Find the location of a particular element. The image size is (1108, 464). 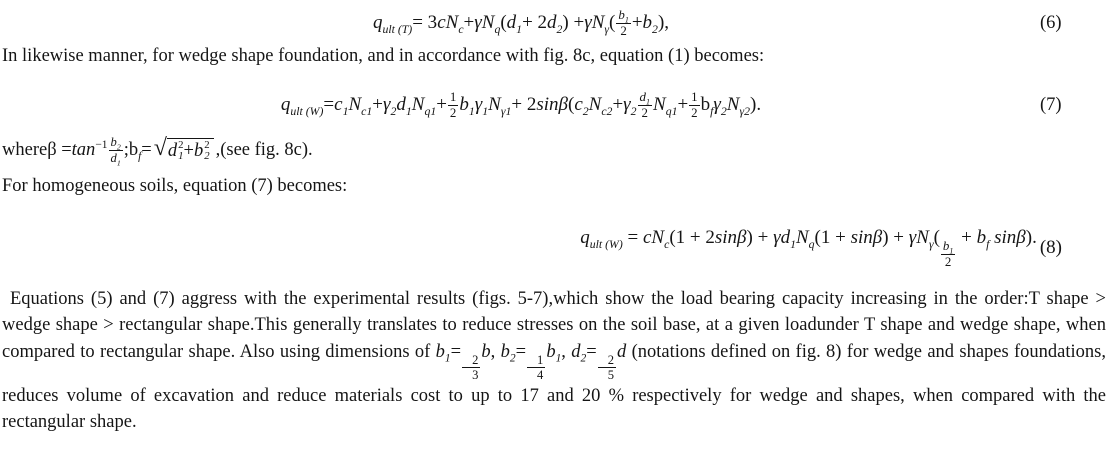

equation-8-number: (8) is located at coordinates (1050, 248).